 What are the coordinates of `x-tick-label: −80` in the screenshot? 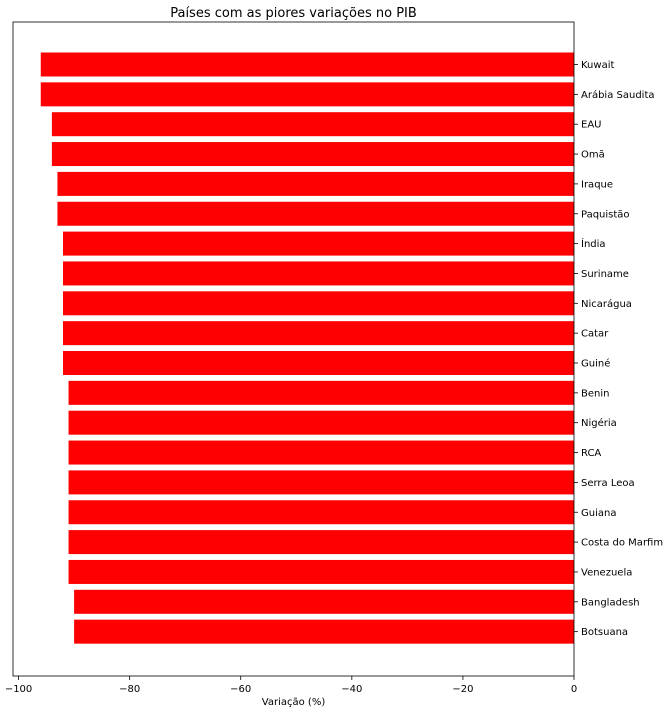 It's located at (129, 689).